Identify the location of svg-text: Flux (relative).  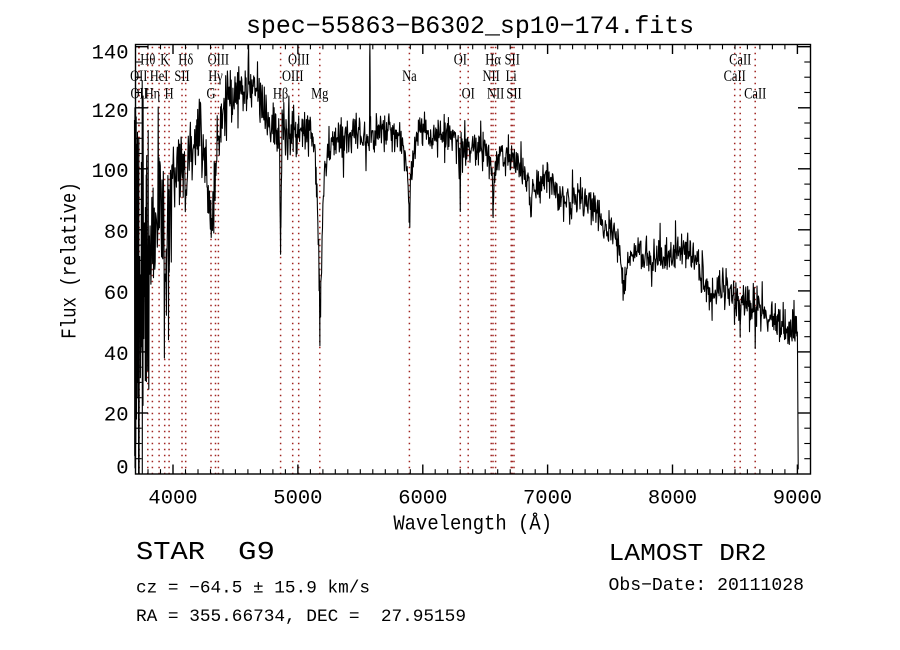
(71, 260).